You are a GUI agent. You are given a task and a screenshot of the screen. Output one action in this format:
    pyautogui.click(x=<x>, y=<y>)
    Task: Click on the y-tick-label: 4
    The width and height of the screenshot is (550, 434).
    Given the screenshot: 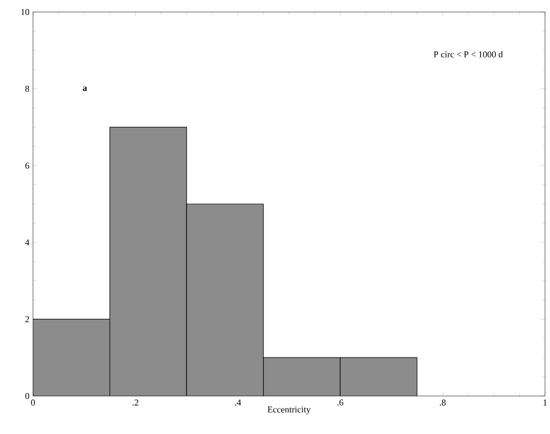 What is the action you would take?
    pyautogui.click(x=27, y=242)
    